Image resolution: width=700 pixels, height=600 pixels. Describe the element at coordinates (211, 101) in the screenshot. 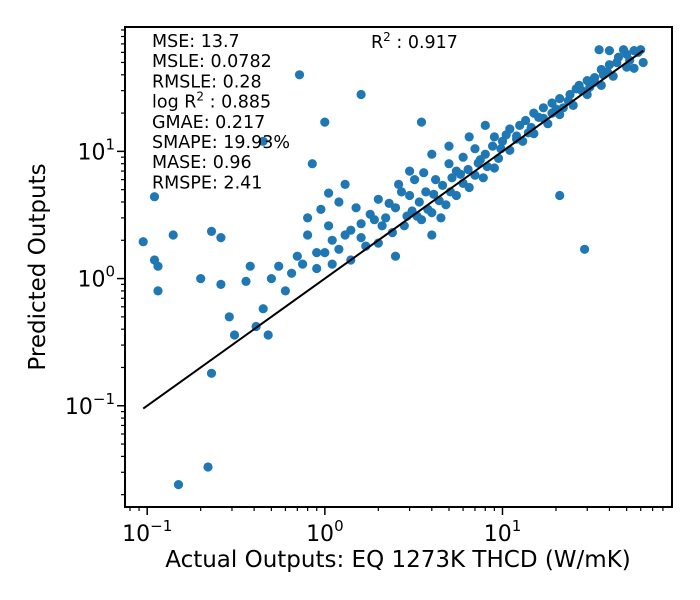

I see `metric-label: log R2 : 0.885` at that location.